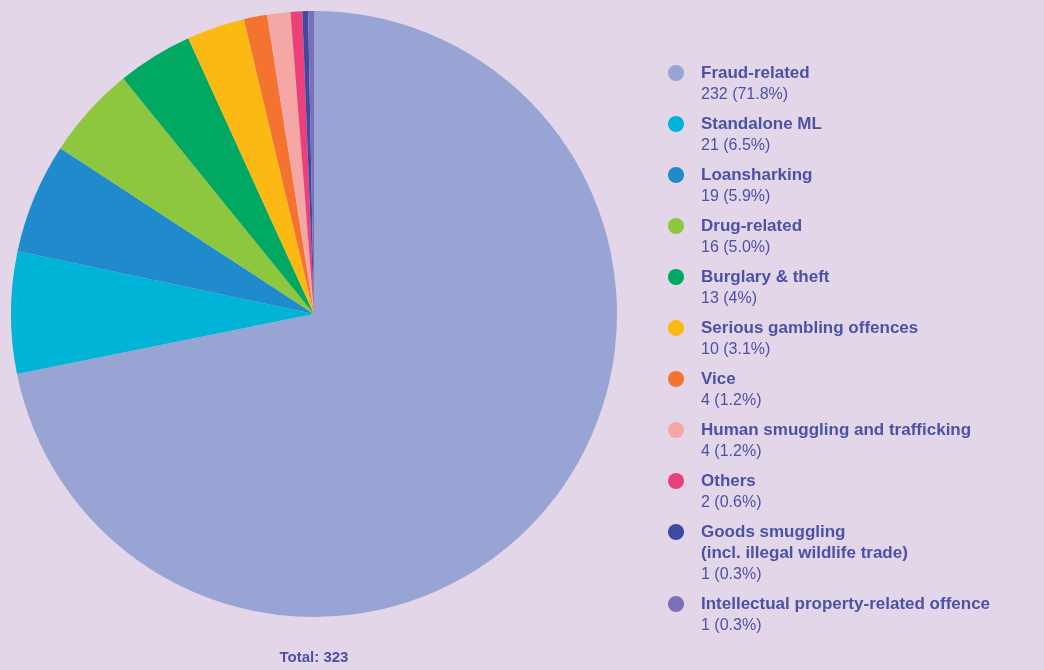 Image resolution: width=1044 pixels, height=670 pixels. What do you see at coordinates (755, 72) in the screenshot?
I see `legend-label: Fraud-related` at bounding box center [755, 72].